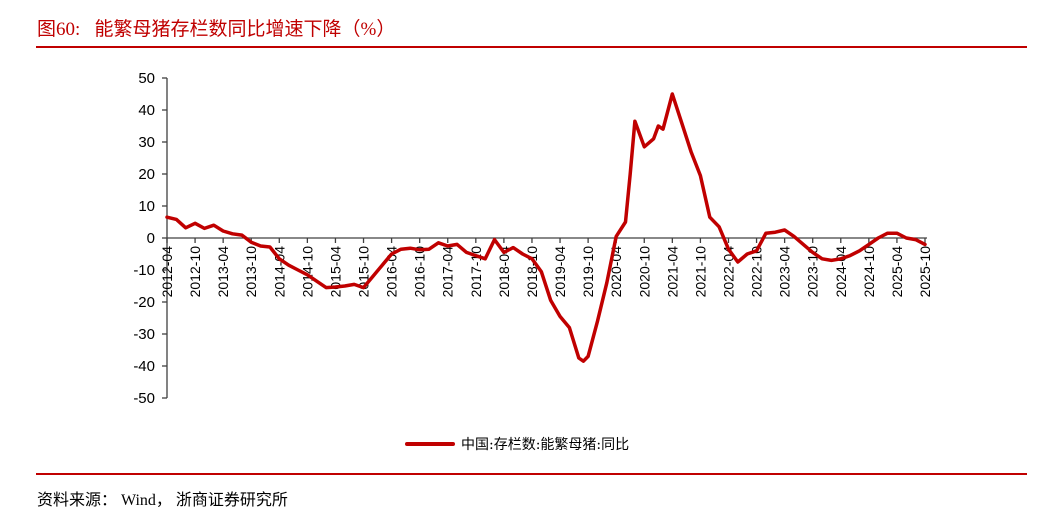  Describe the element at coordinates (728, 272) in the screenshot. I see `x-tick-label: 2022-04` at that location.